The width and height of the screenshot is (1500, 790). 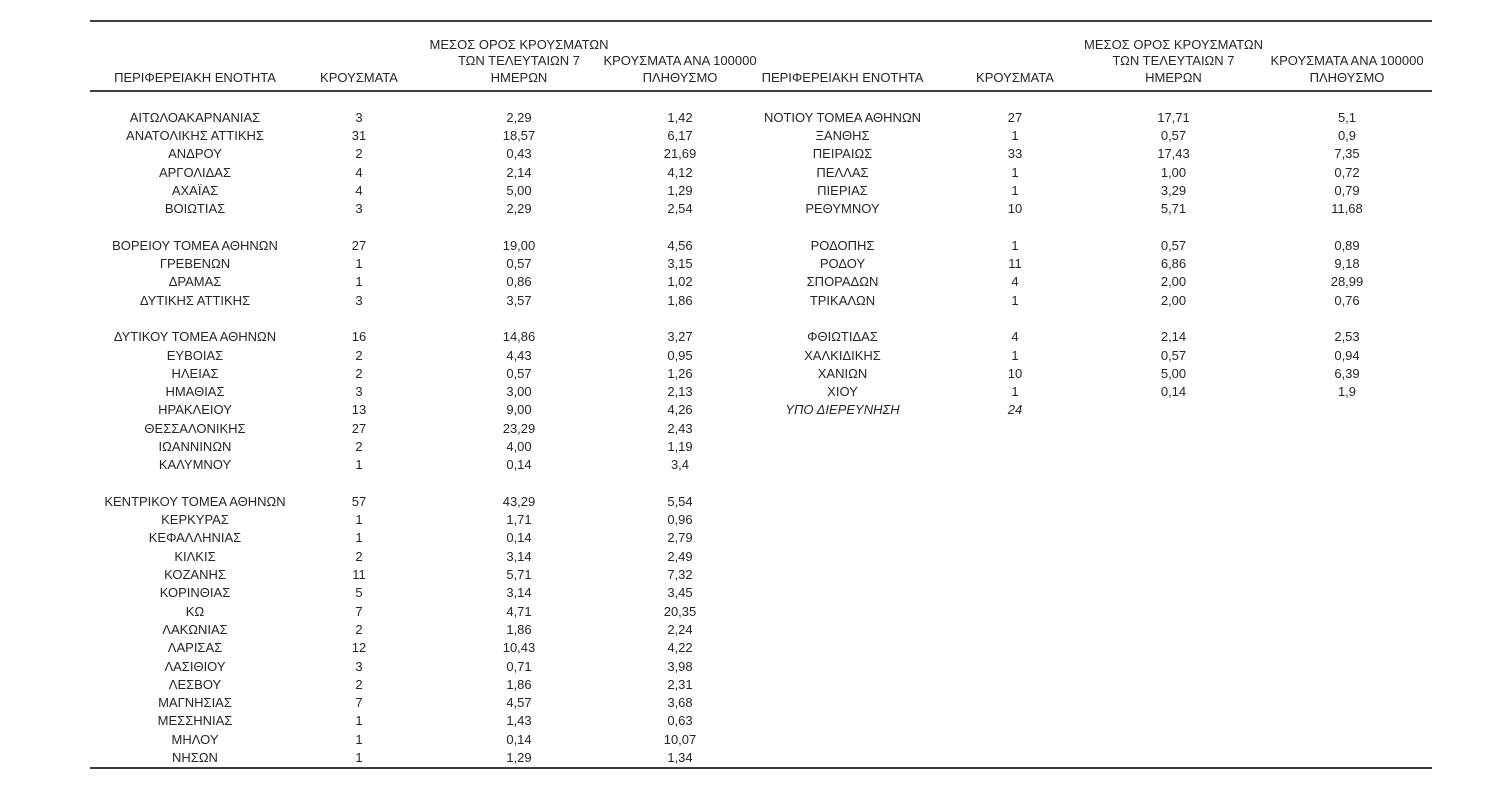 I want to click on cell-left-region: ΜΑΓΝΗΣΙΑΣ, so click(x=195, y=703).